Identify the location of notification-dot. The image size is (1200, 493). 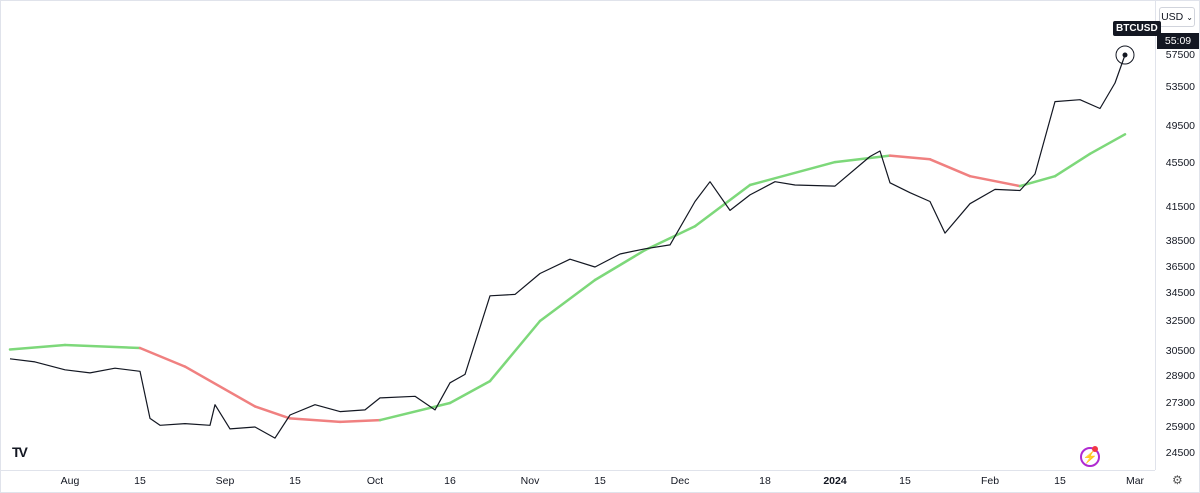
(1095, 449).